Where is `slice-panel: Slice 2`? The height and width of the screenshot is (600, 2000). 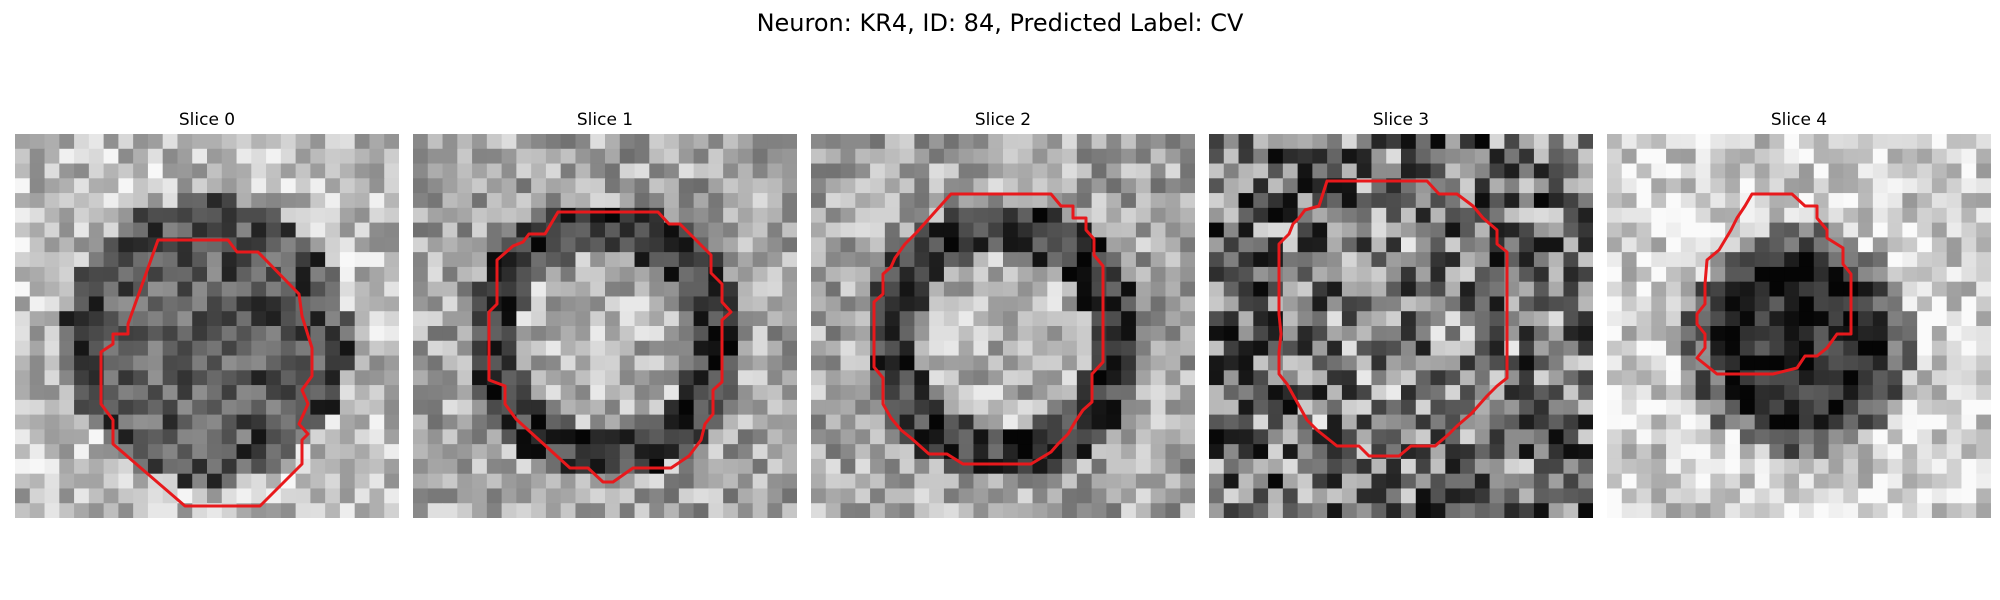
slice-panel: Slice 2 is located at coordinates (1003, 314).